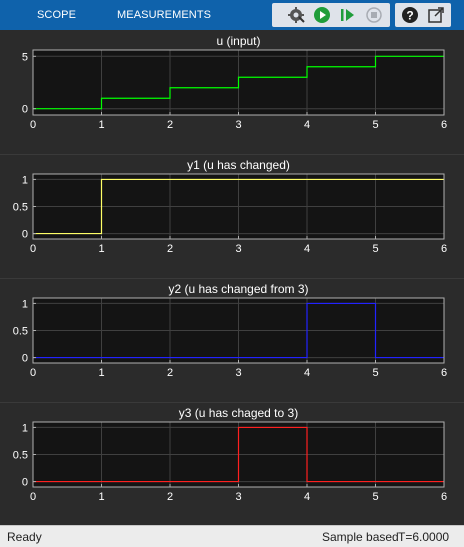  Describe the element at coordinates (232, 15) in the screenshot. I see `toolbar: SCOPE MEASUREMENTS` at that location.